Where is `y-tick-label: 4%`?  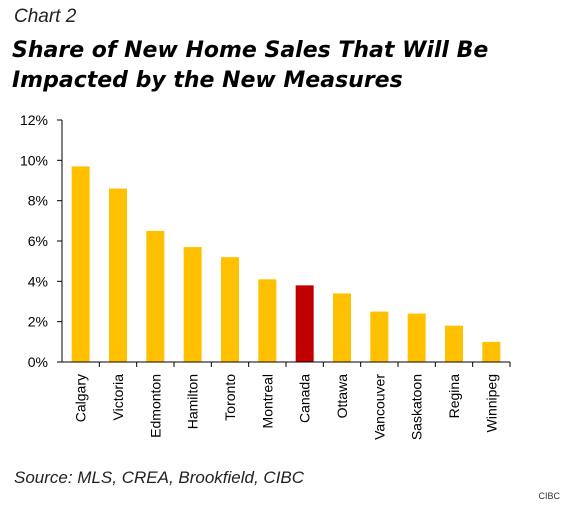 y-tick-label: 4% is located at coordinates (38, 281).